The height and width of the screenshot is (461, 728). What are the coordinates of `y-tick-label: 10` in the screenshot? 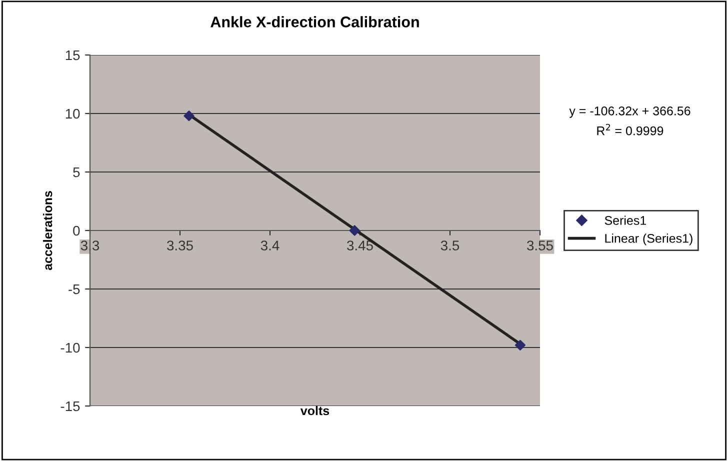 It's located at (73, 113).